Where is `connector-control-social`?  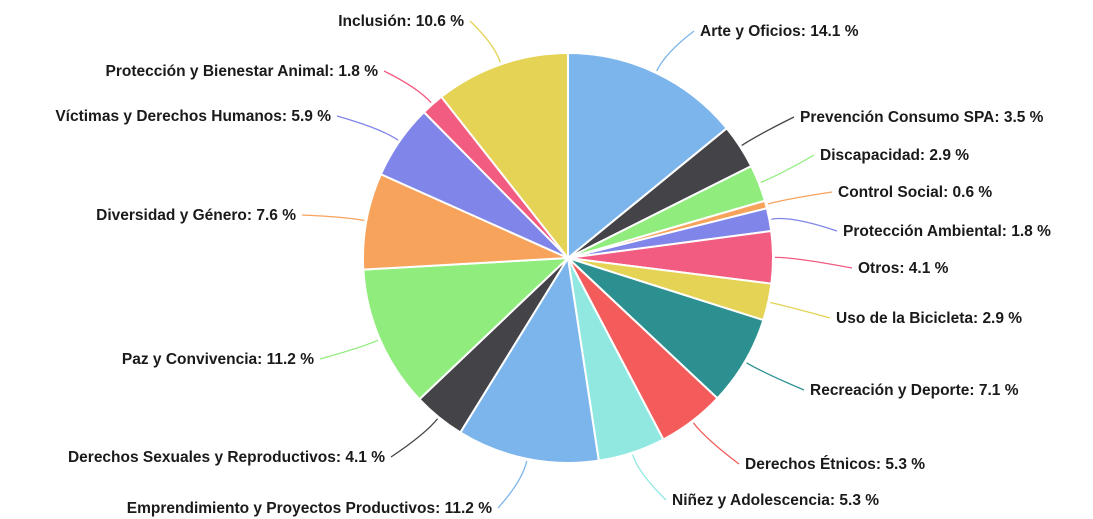
connector-control-social is located at coordinates (800, 198).